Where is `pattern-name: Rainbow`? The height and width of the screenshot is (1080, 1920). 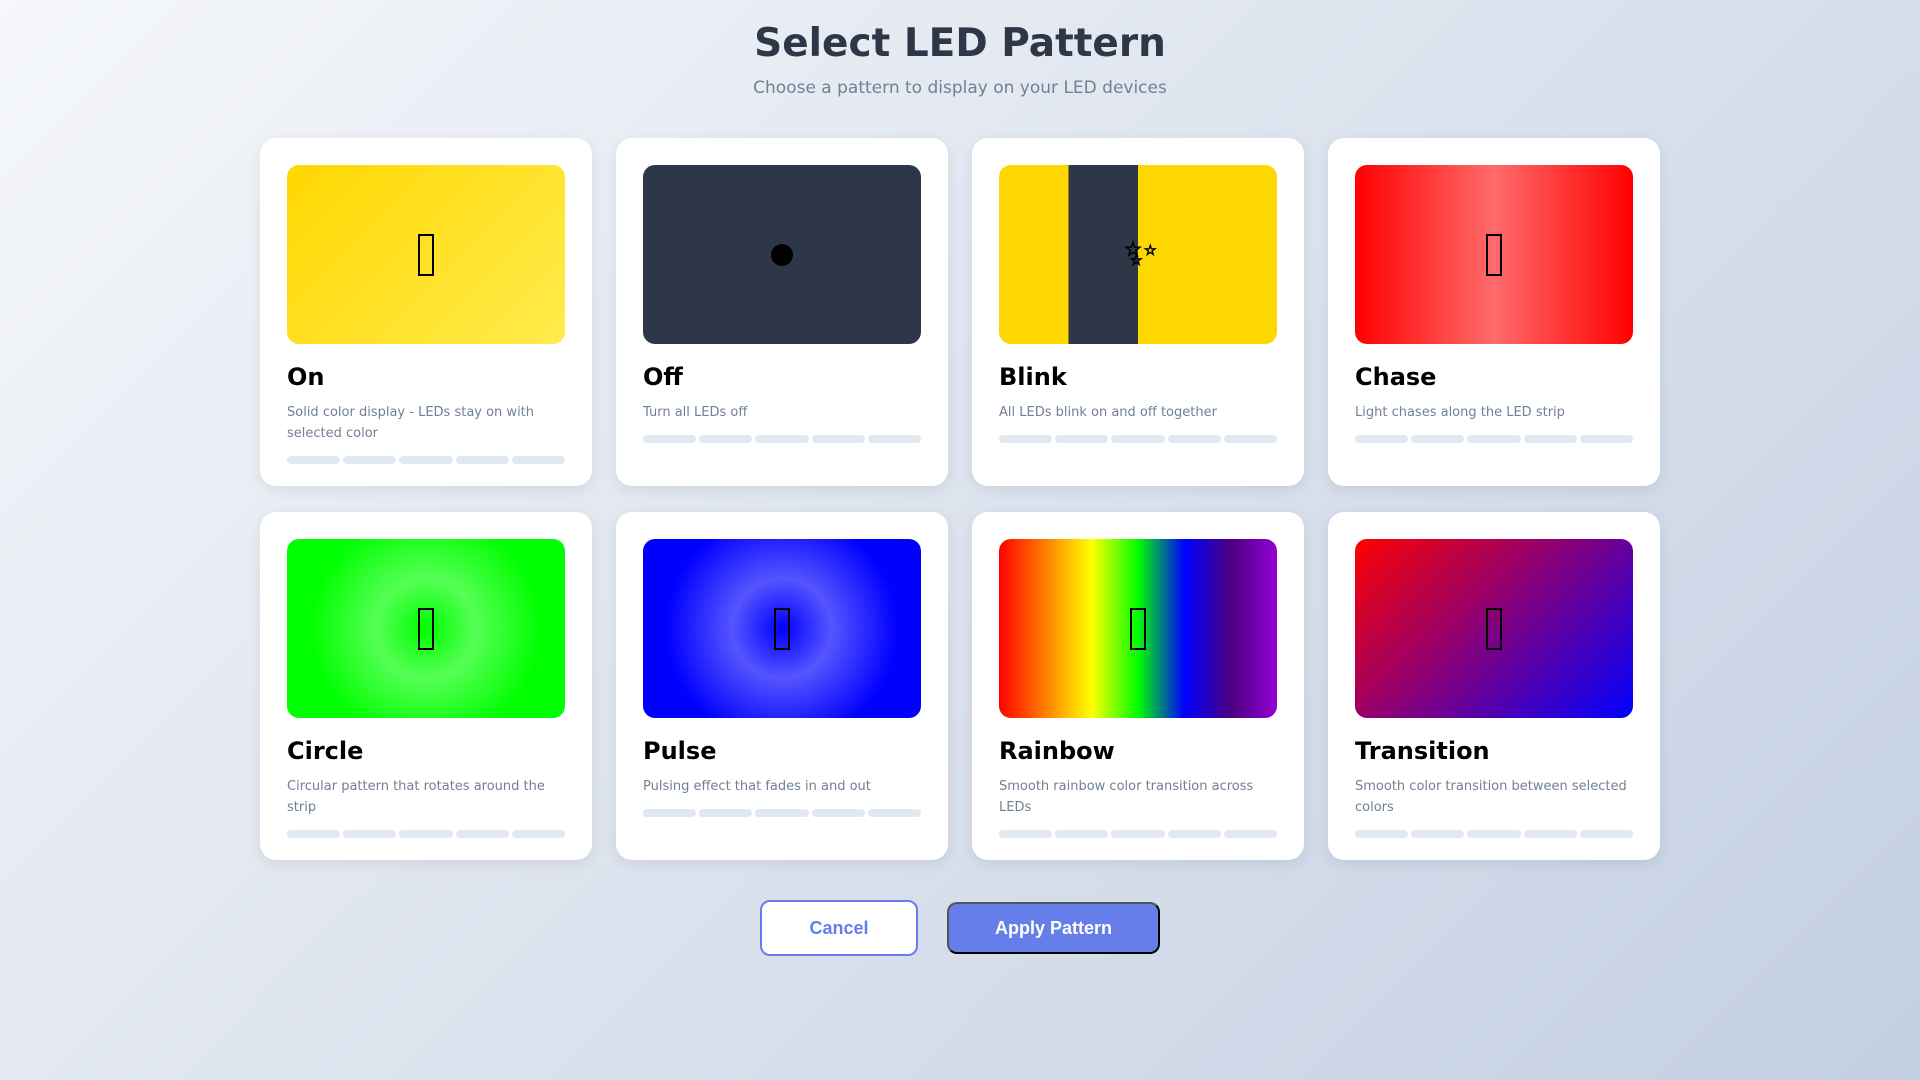 pattern-name: Rainbow is located at coordinates (1057, 751).